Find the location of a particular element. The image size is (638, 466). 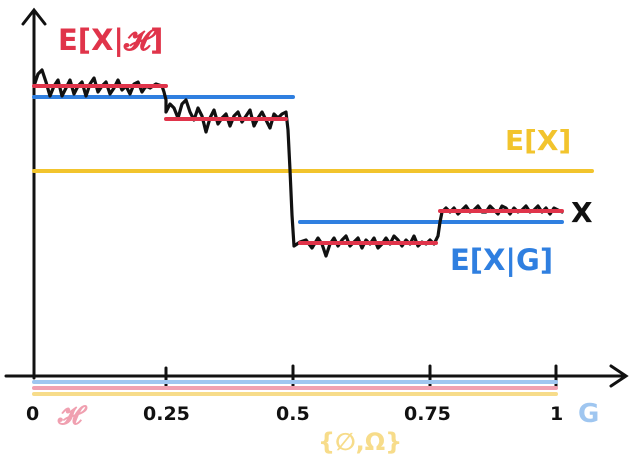

tick-label-1: 1 is located at coordinates (556, 414).